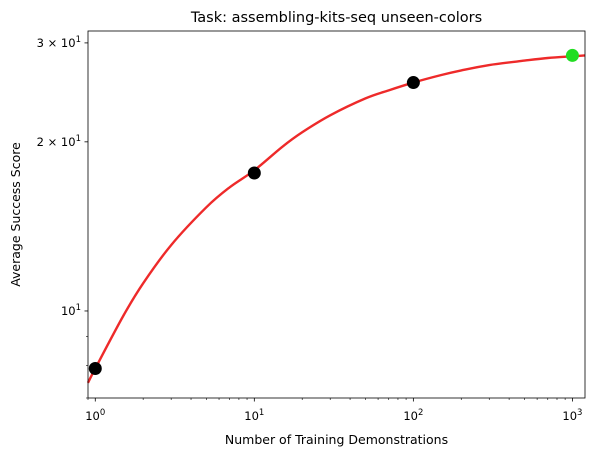 This screenshot has width=596, height=457. What do you see at coordinates (59, 42) in the screenshot?
I see `y-tick-label: 3 × 101` at bounding box center [59, 42].